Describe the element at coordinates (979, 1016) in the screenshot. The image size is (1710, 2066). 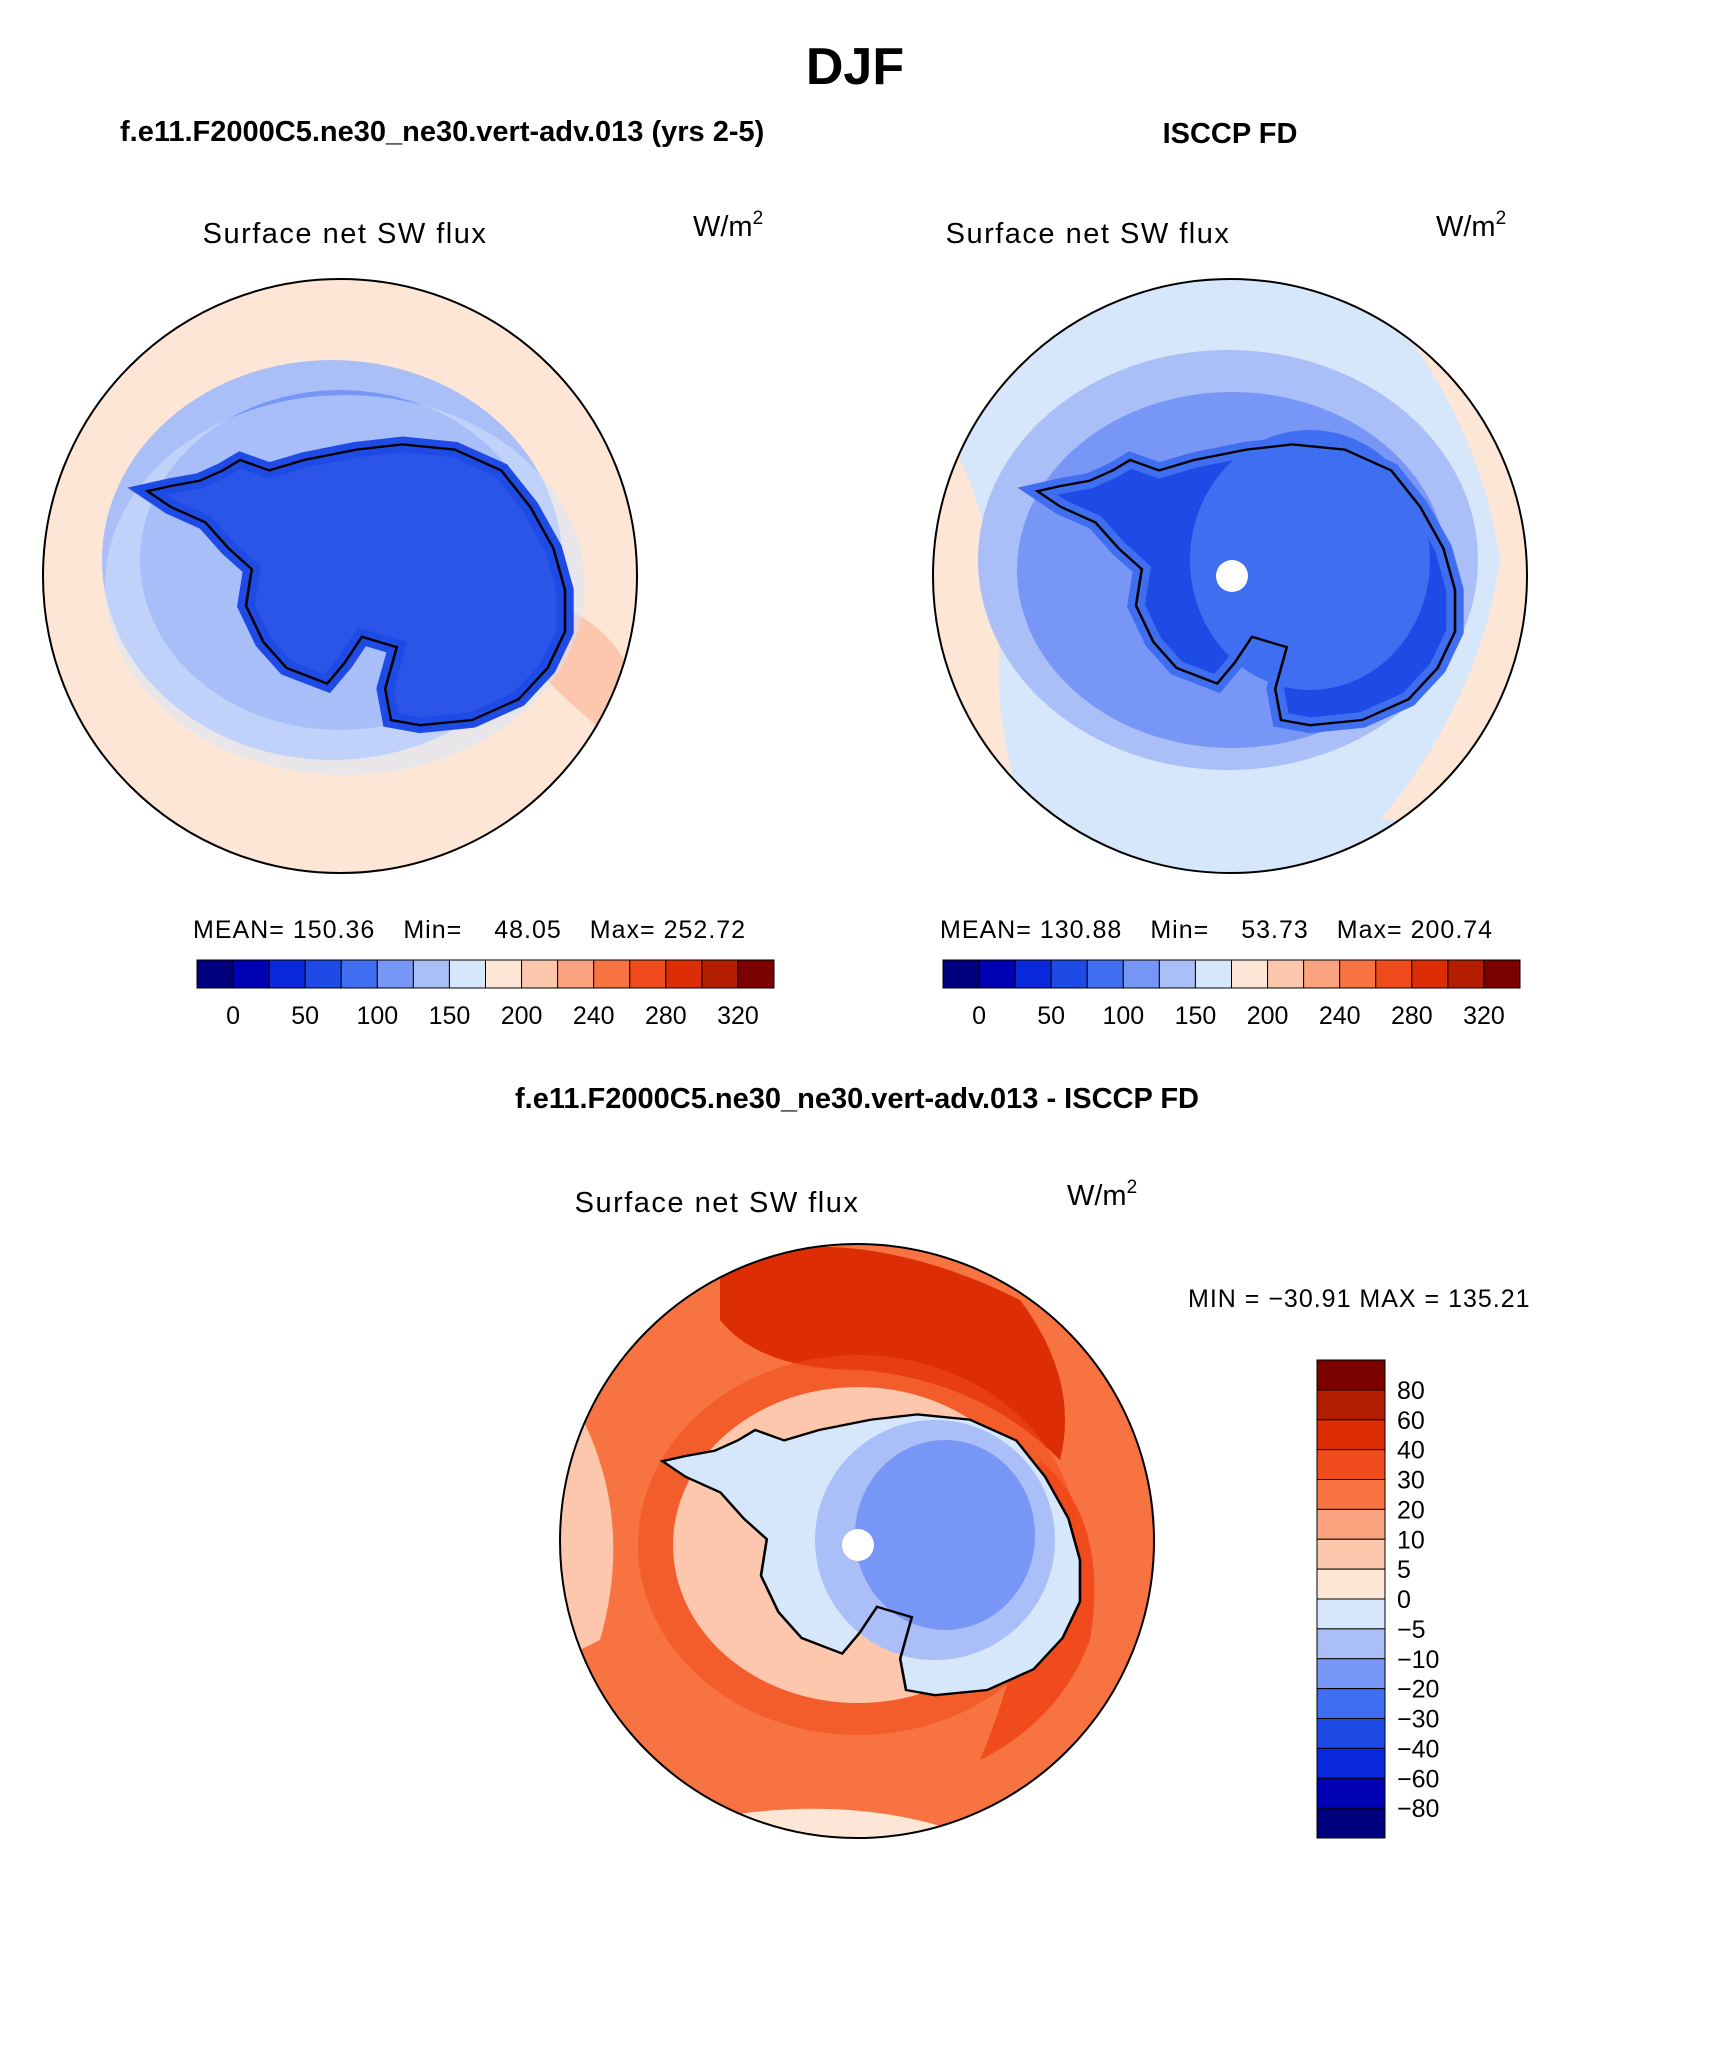
I see `panel-b-colorbar-tick-label: 0` at that location.